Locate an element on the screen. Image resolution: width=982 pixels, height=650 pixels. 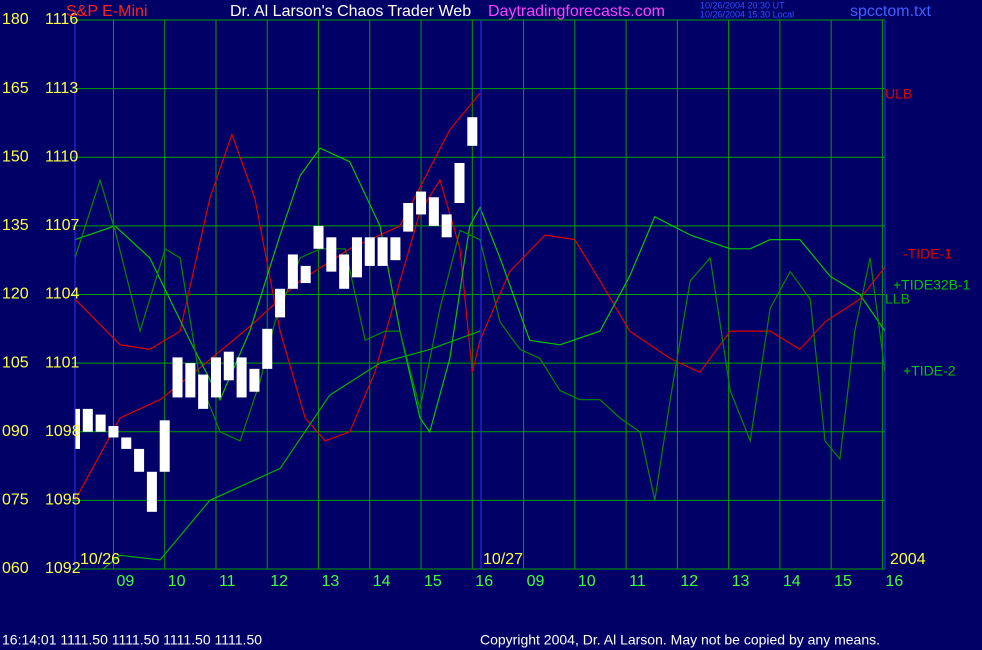
y-tick-label: 165 is located at coordinates (15, 88).